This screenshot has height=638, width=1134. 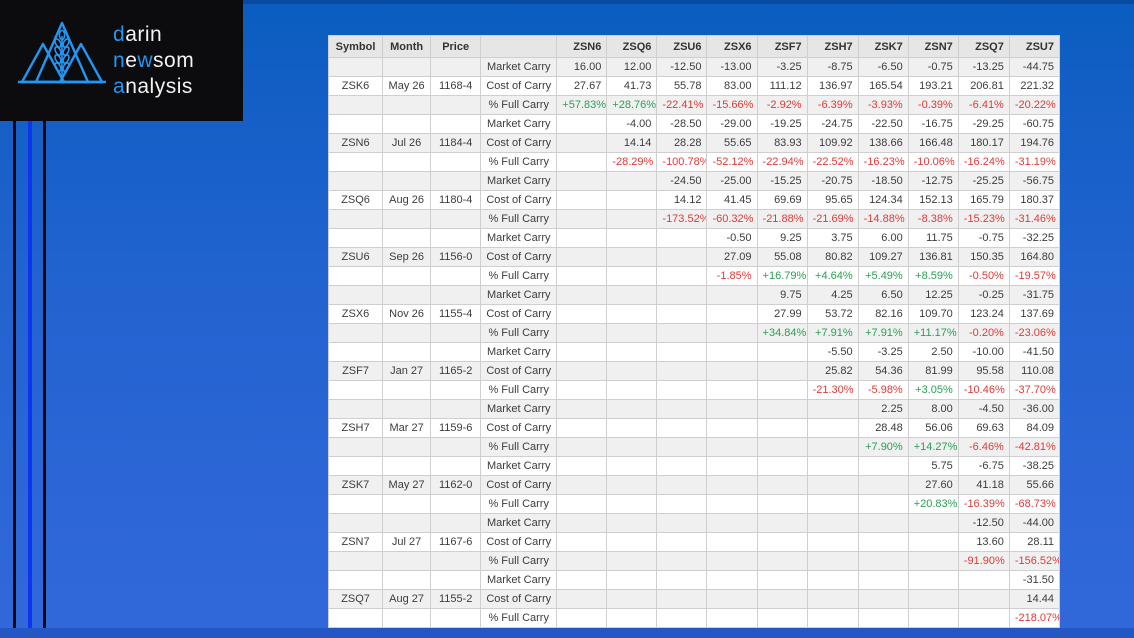 I want to click on value-cell: -5.50, so click(x=832, y=352).